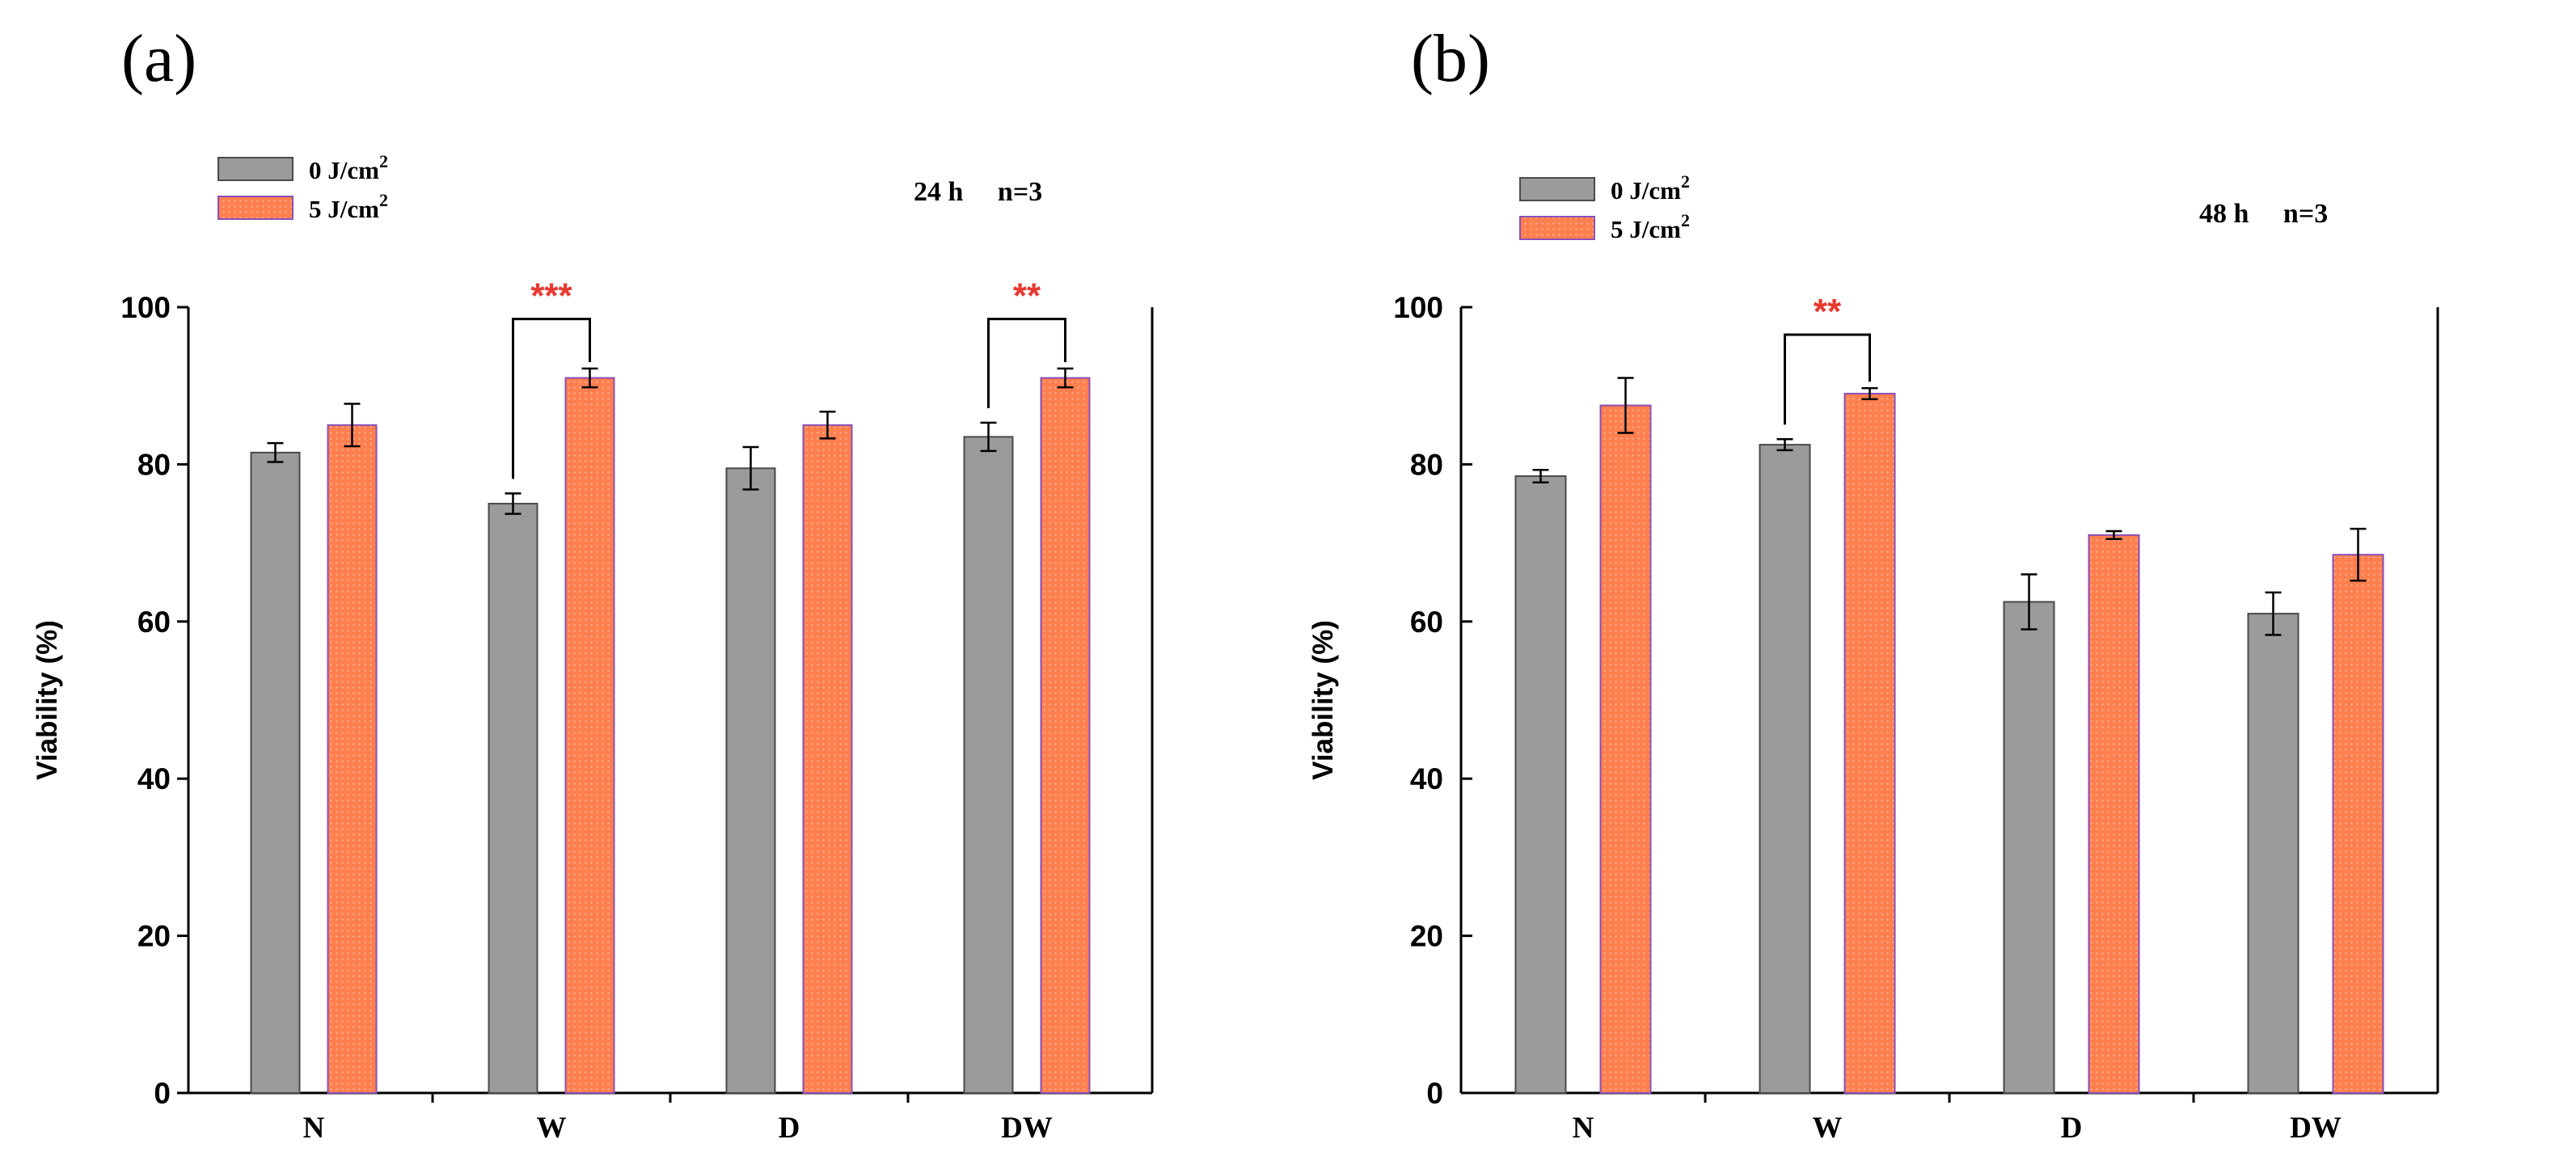 Image resolution: width=2576 pixels, height=1173 pixels. Describe the element at coordinates (1450, 58) in the screenshot. I see `panel-label: (b)` at that location.